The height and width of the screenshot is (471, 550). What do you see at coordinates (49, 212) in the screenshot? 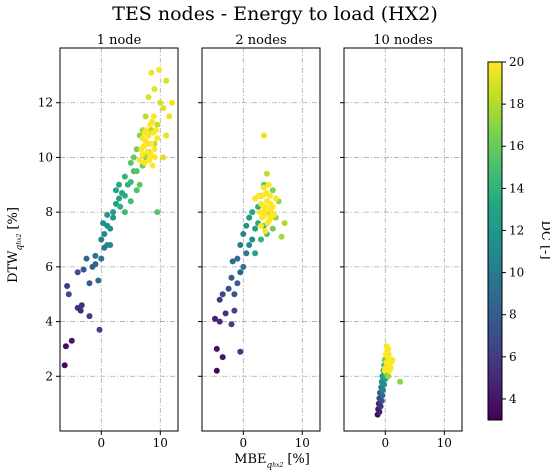
I see `y-tick-label: 8` at bounding box center [49, 212].